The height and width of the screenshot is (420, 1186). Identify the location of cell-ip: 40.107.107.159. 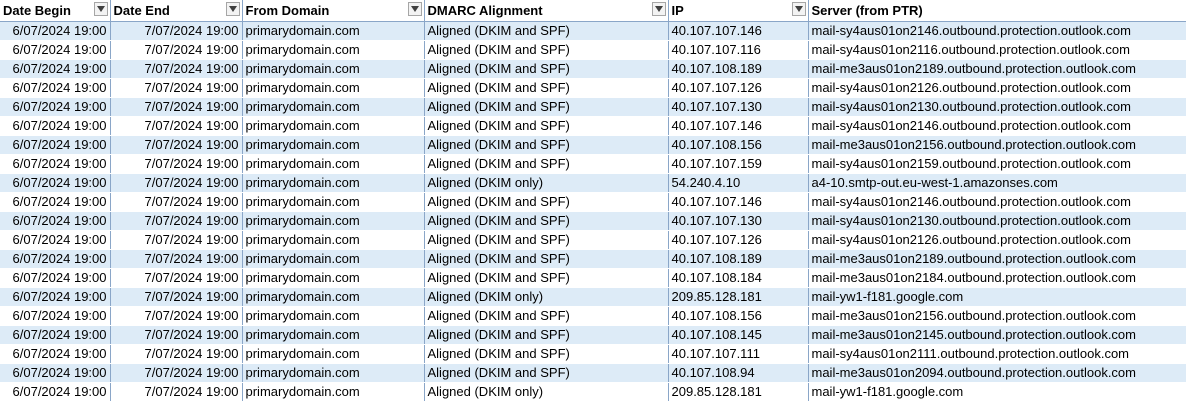
(738, 164).